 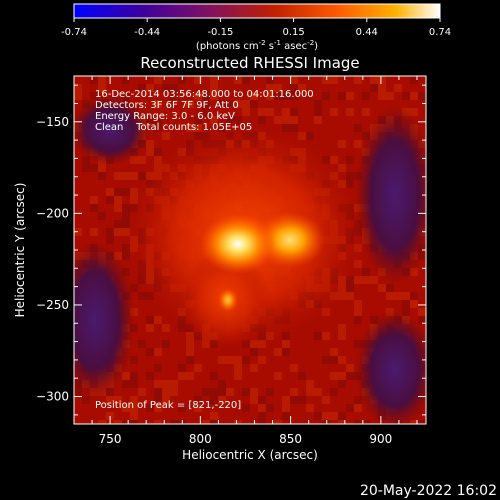 I want to click on colorbar-tick-label: 0.74, so click(x=440, y=32).